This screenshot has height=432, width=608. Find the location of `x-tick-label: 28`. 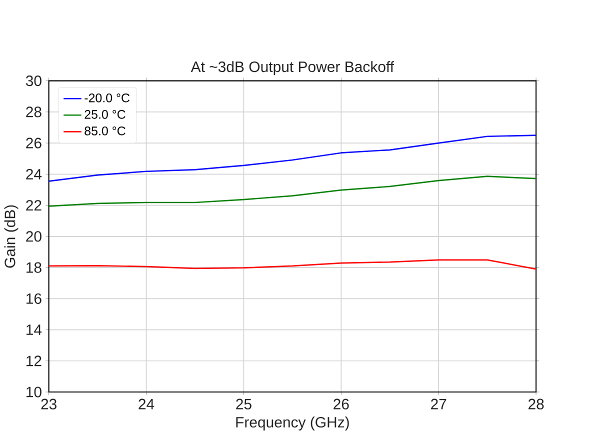

x-tick-label: 28 is located at coordinates (536, 404).